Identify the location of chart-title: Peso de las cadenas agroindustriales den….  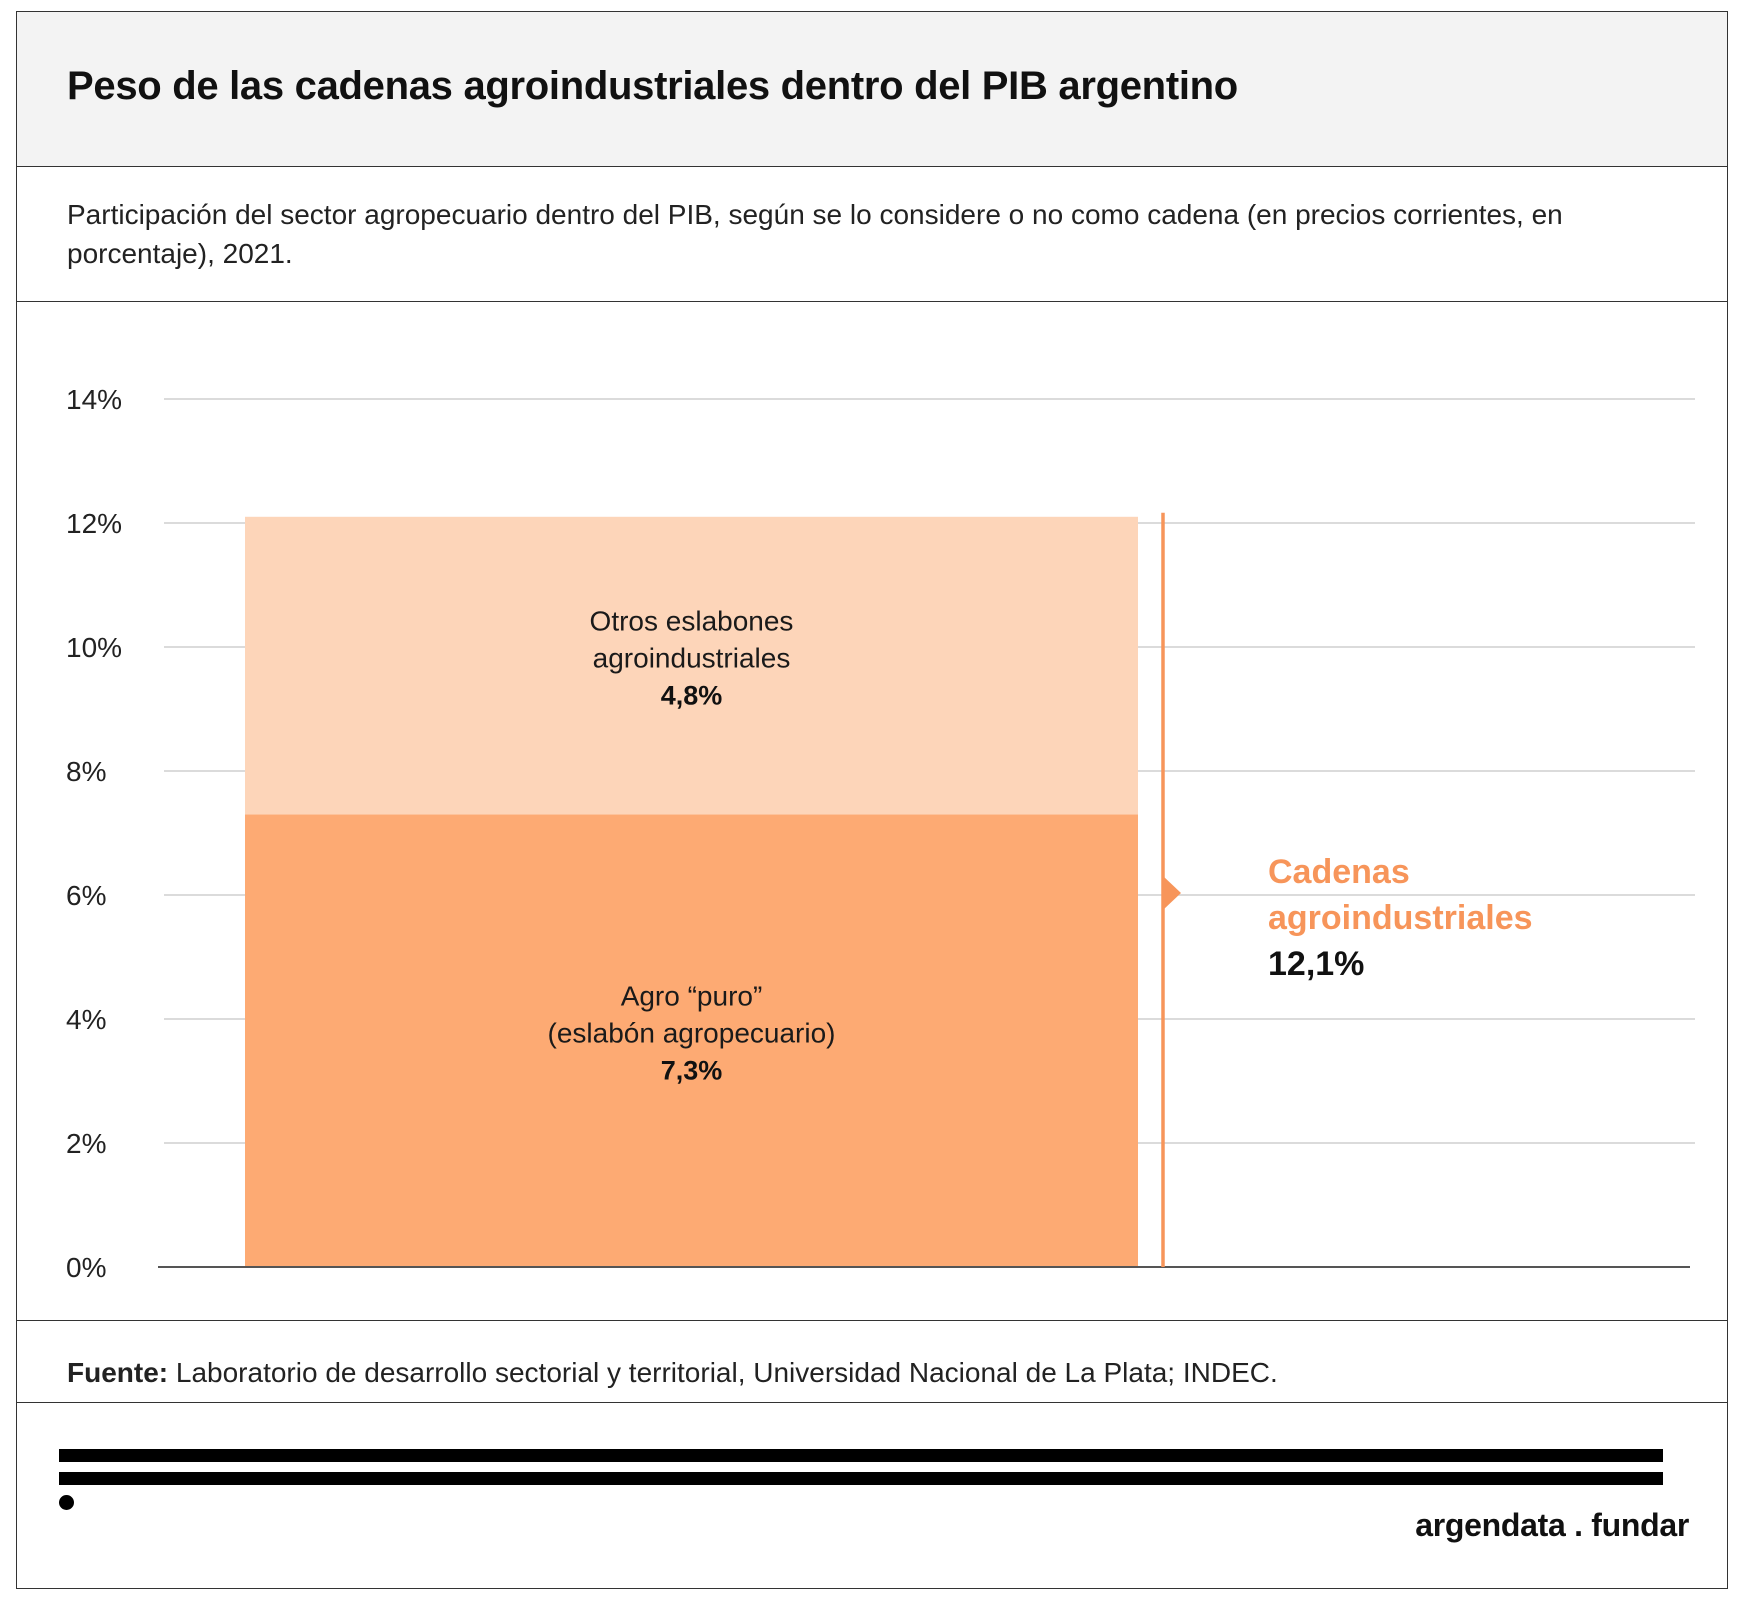
(652, 86).